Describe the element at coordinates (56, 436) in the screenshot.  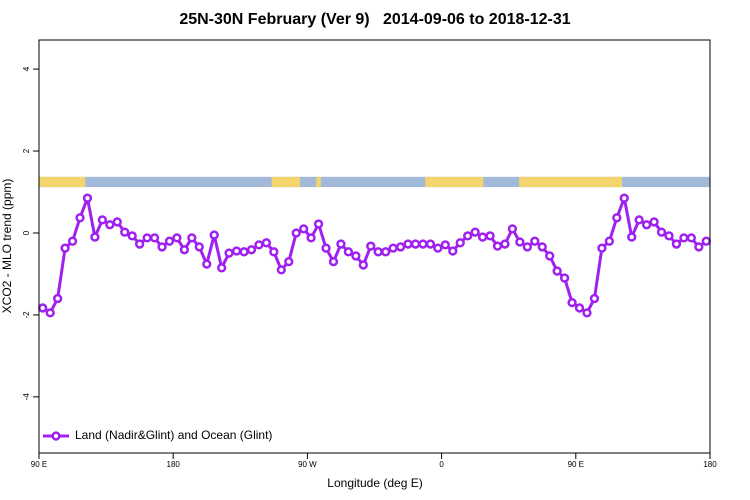
I see `legend-marker` at that location.